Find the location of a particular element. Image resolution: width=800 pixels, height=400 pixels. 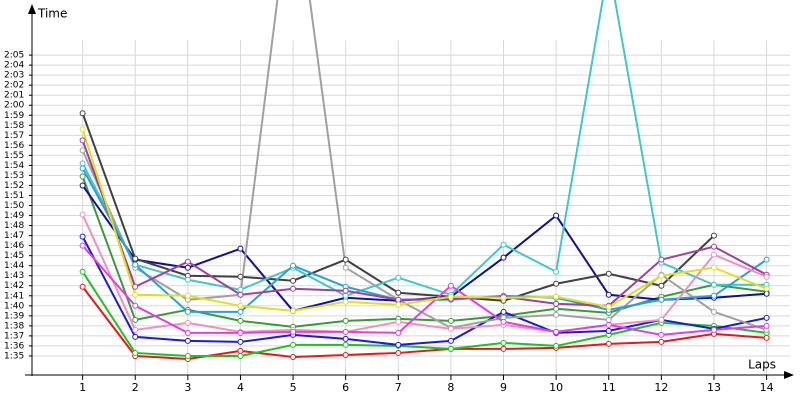

y-tick-label: 1:58 is located at coordinates (14, 126).